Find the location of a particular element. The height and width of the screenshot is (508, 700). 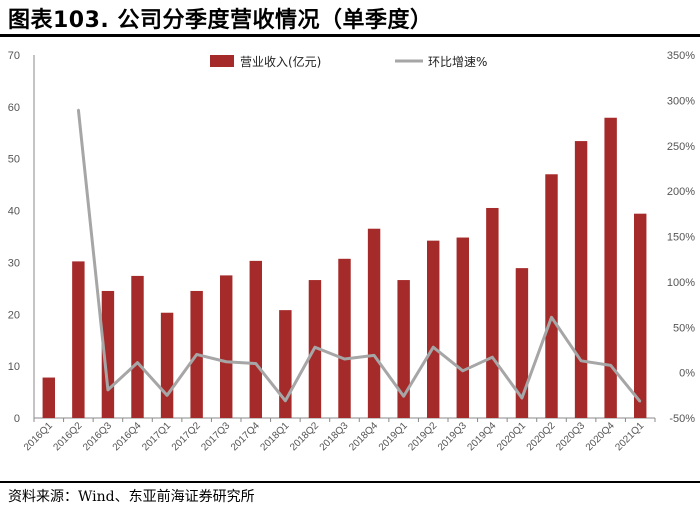

right-tick-label: 150% is located at coordinates (681, 238).